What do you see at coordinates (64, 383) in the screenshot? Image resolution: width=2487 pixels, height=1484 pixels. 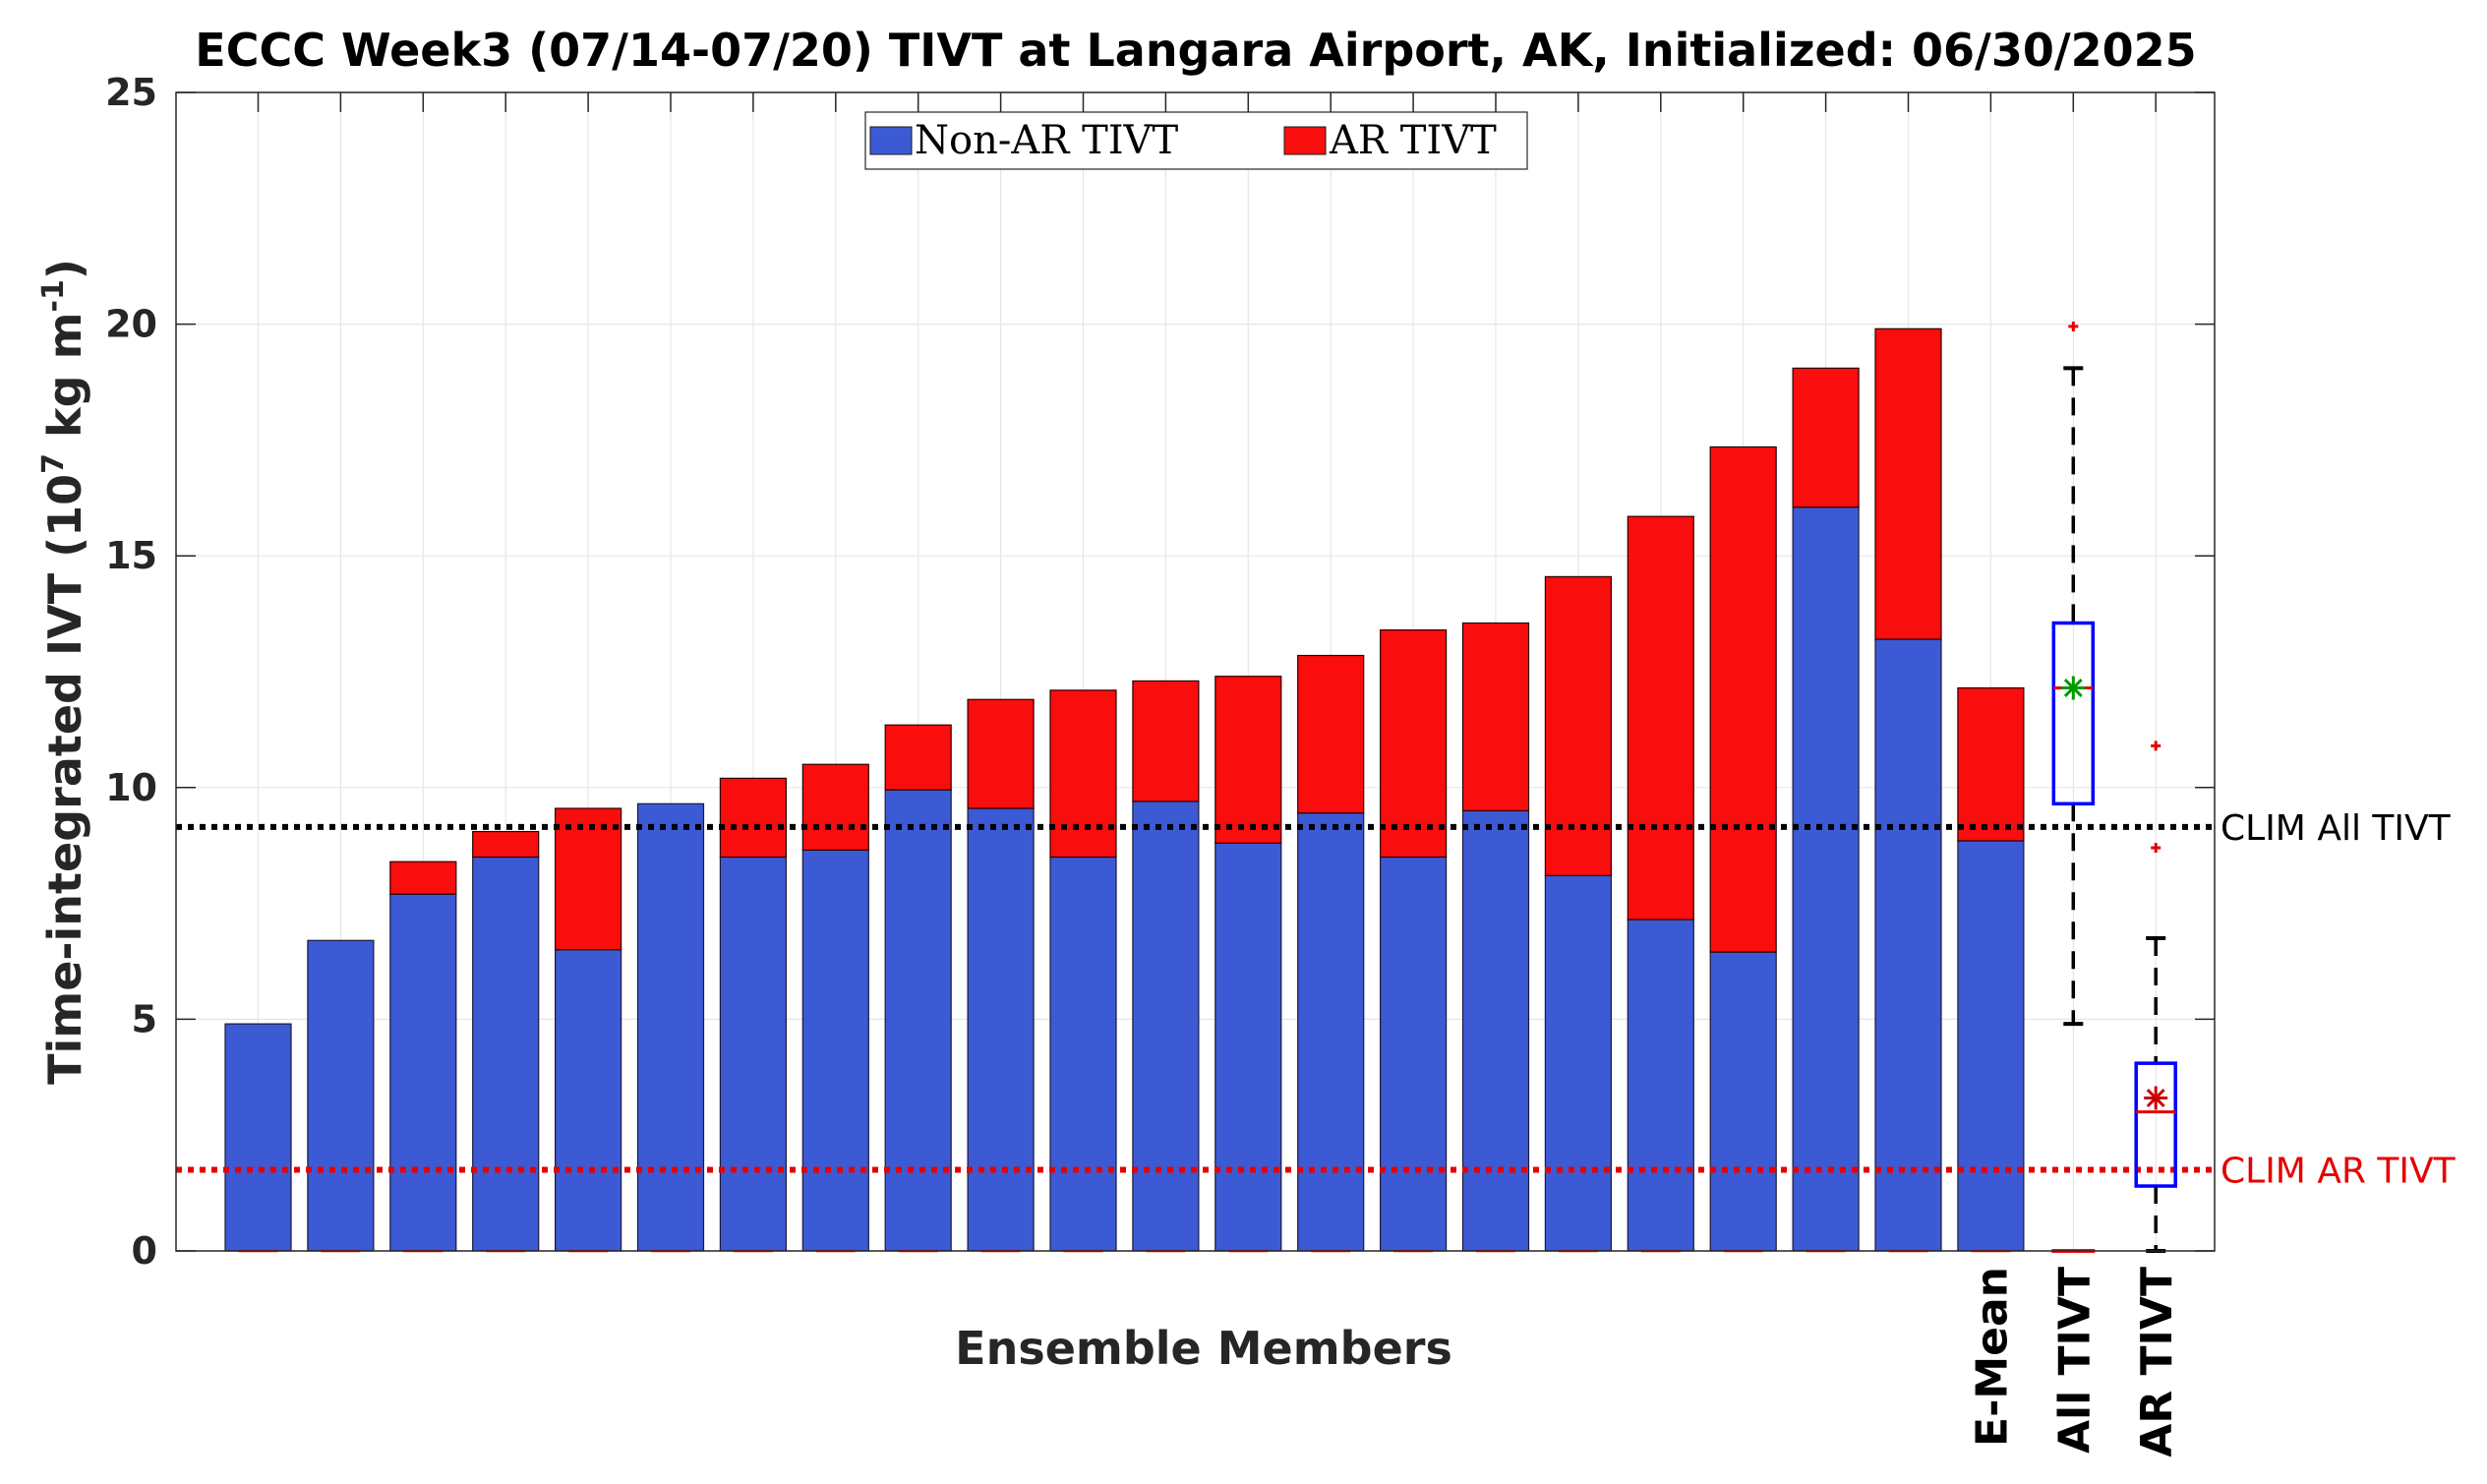 I see `y-axis-label-unit: kg m` at bounding box center [64, 383].